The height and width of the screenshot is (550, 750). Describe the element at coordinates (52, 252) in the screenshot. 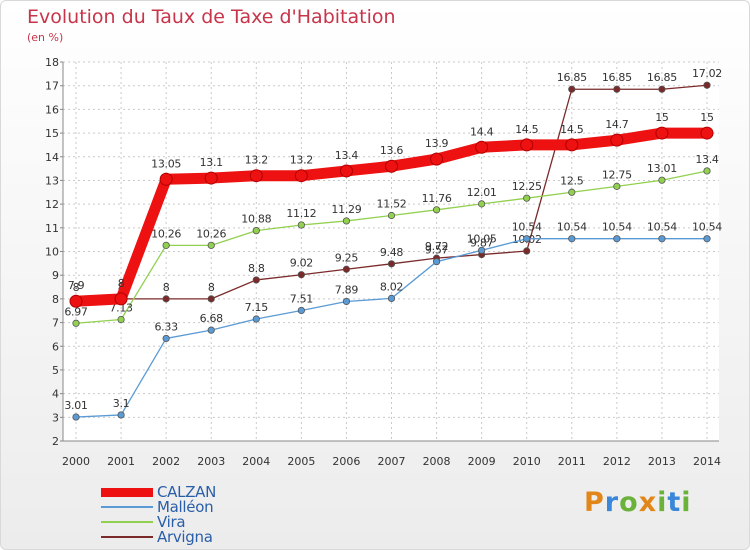

I see `y-tick-label: 10` at that location.